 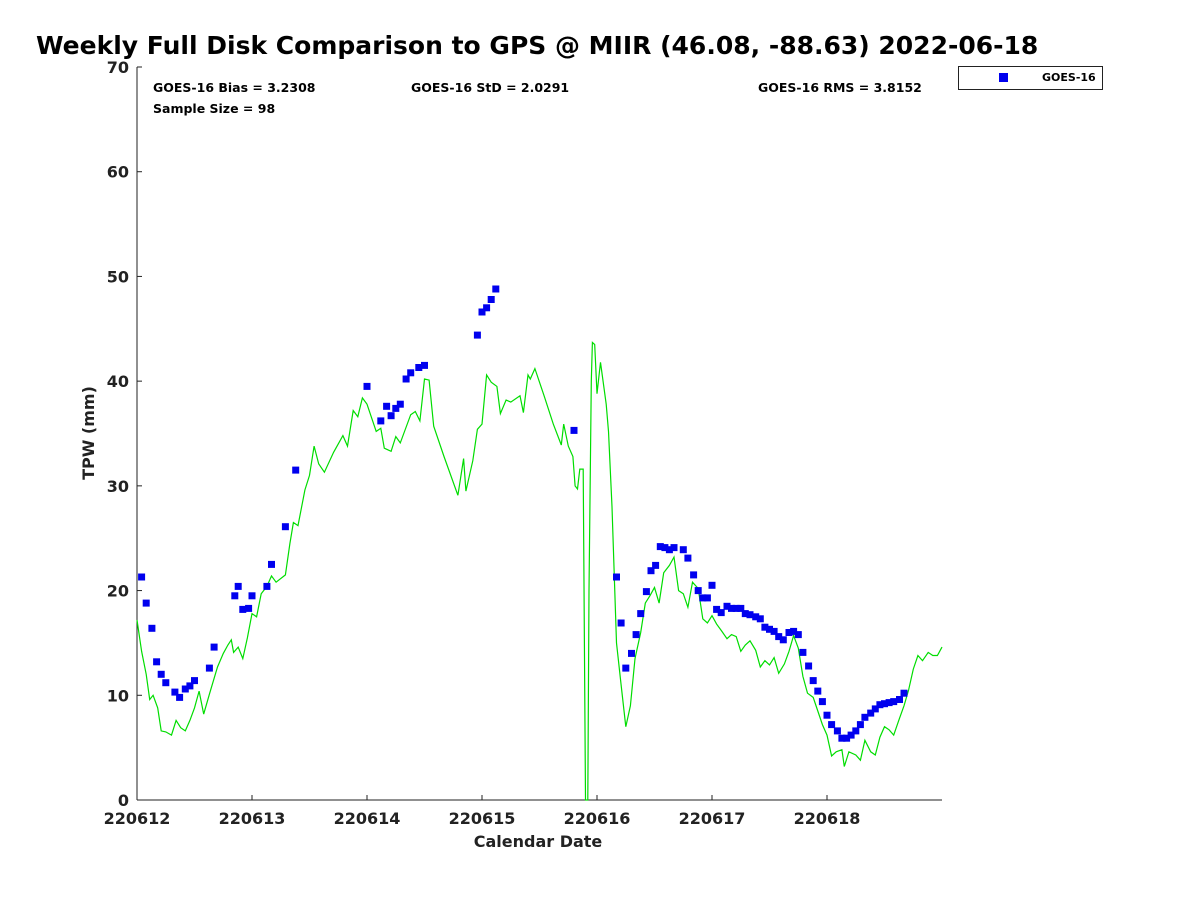 I want to click on stat-bias: GOES-16 Bias = 3.2308, so click(x=234, y=87).